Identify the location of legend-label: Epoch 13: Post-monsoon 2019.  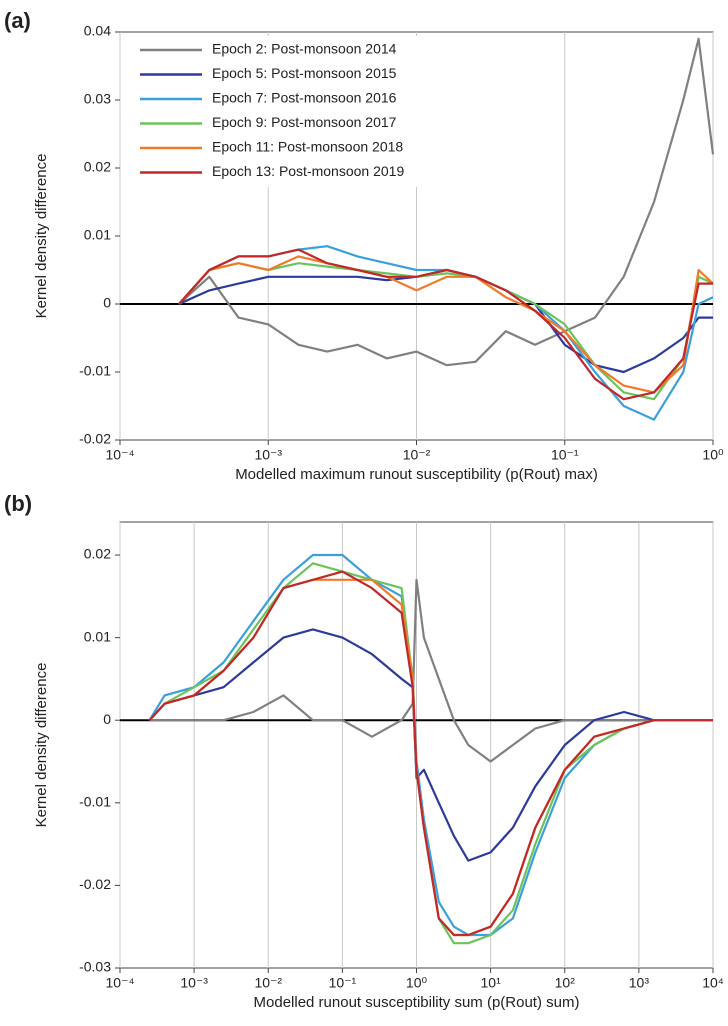
(308, 171).